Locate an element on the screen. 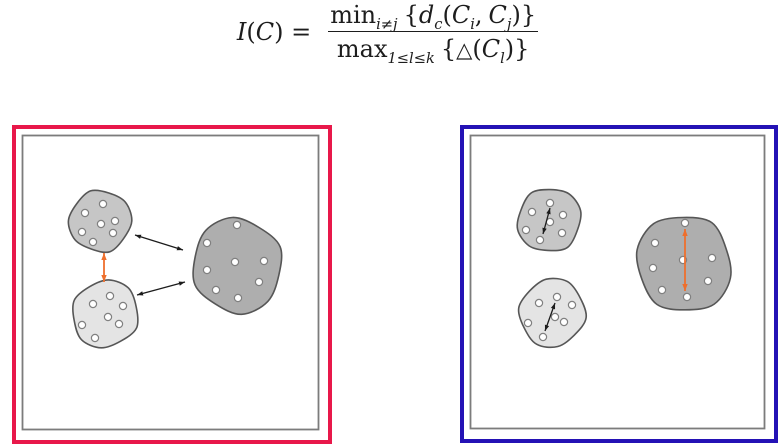 The image size is (782, 448). dunn-index-formula: I(C) = mini≠j {dc(Ci, Cj)} max1≤l≤k {△(Cl)} is located at coordinates (391, 33).